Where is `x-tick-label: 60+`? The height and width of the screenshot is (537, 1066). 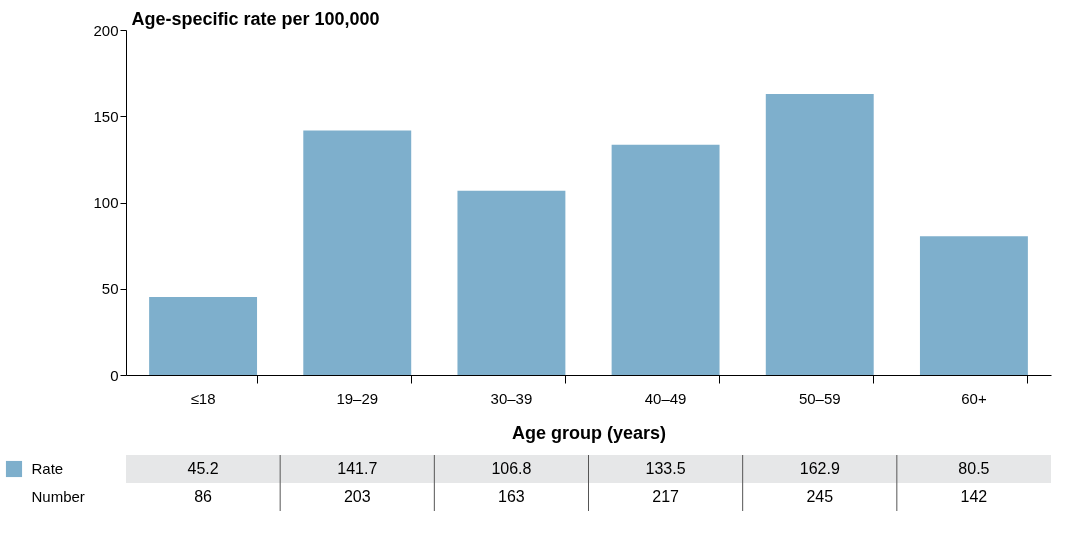 x-tick-label: 60+ is located at coordinates (974, 398).